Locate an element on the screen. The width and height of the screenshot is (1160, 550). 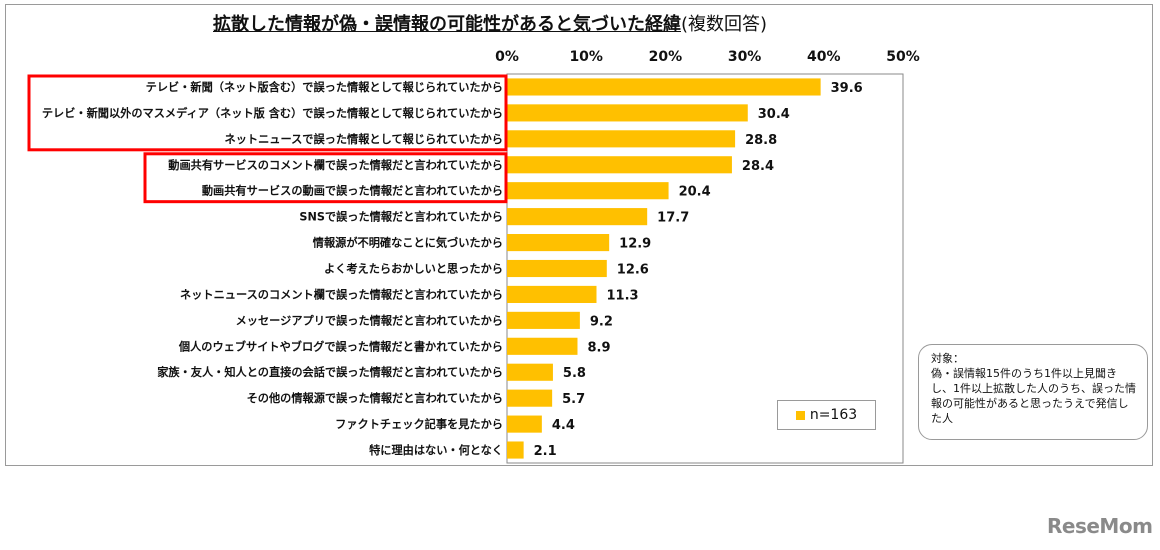
chart-title-sub: (複数回答) is located at coordinates (724, 24).